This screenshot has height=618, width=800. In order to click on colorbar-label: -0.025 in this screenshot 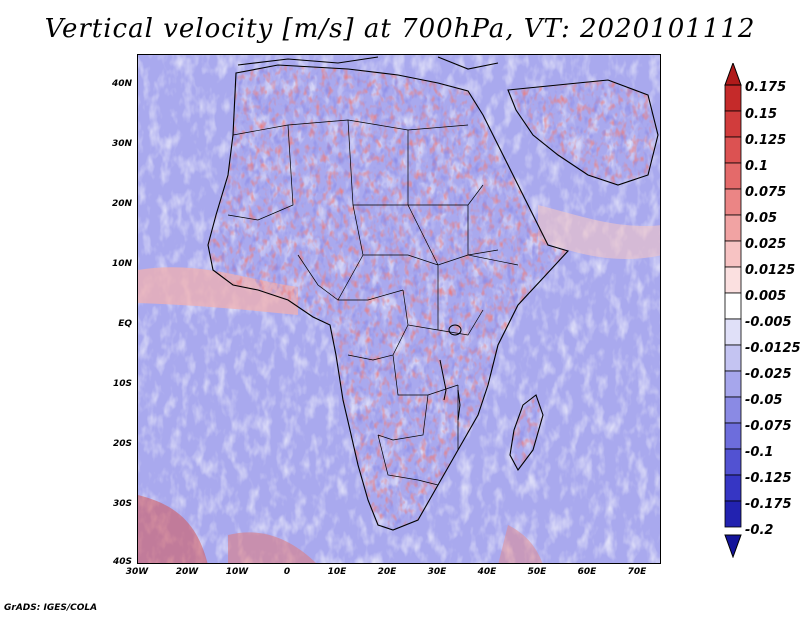, I will do `click(768, 374)`.